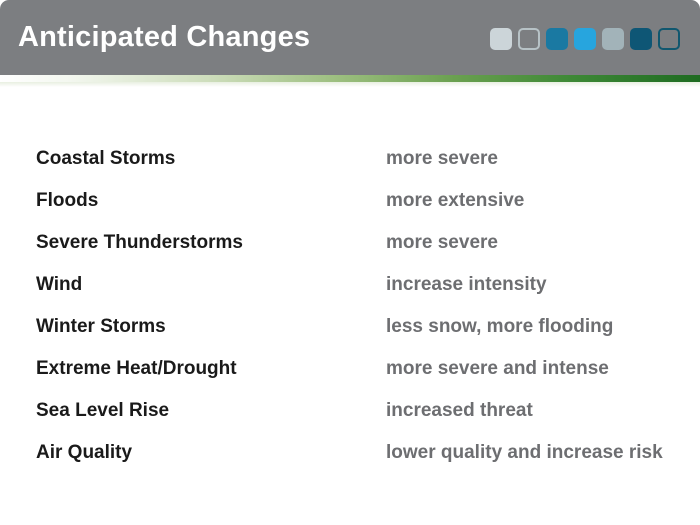  Describe the element at coordinates (466, 284) in the screenshot. I see `change-label: increase intensity` at that location.